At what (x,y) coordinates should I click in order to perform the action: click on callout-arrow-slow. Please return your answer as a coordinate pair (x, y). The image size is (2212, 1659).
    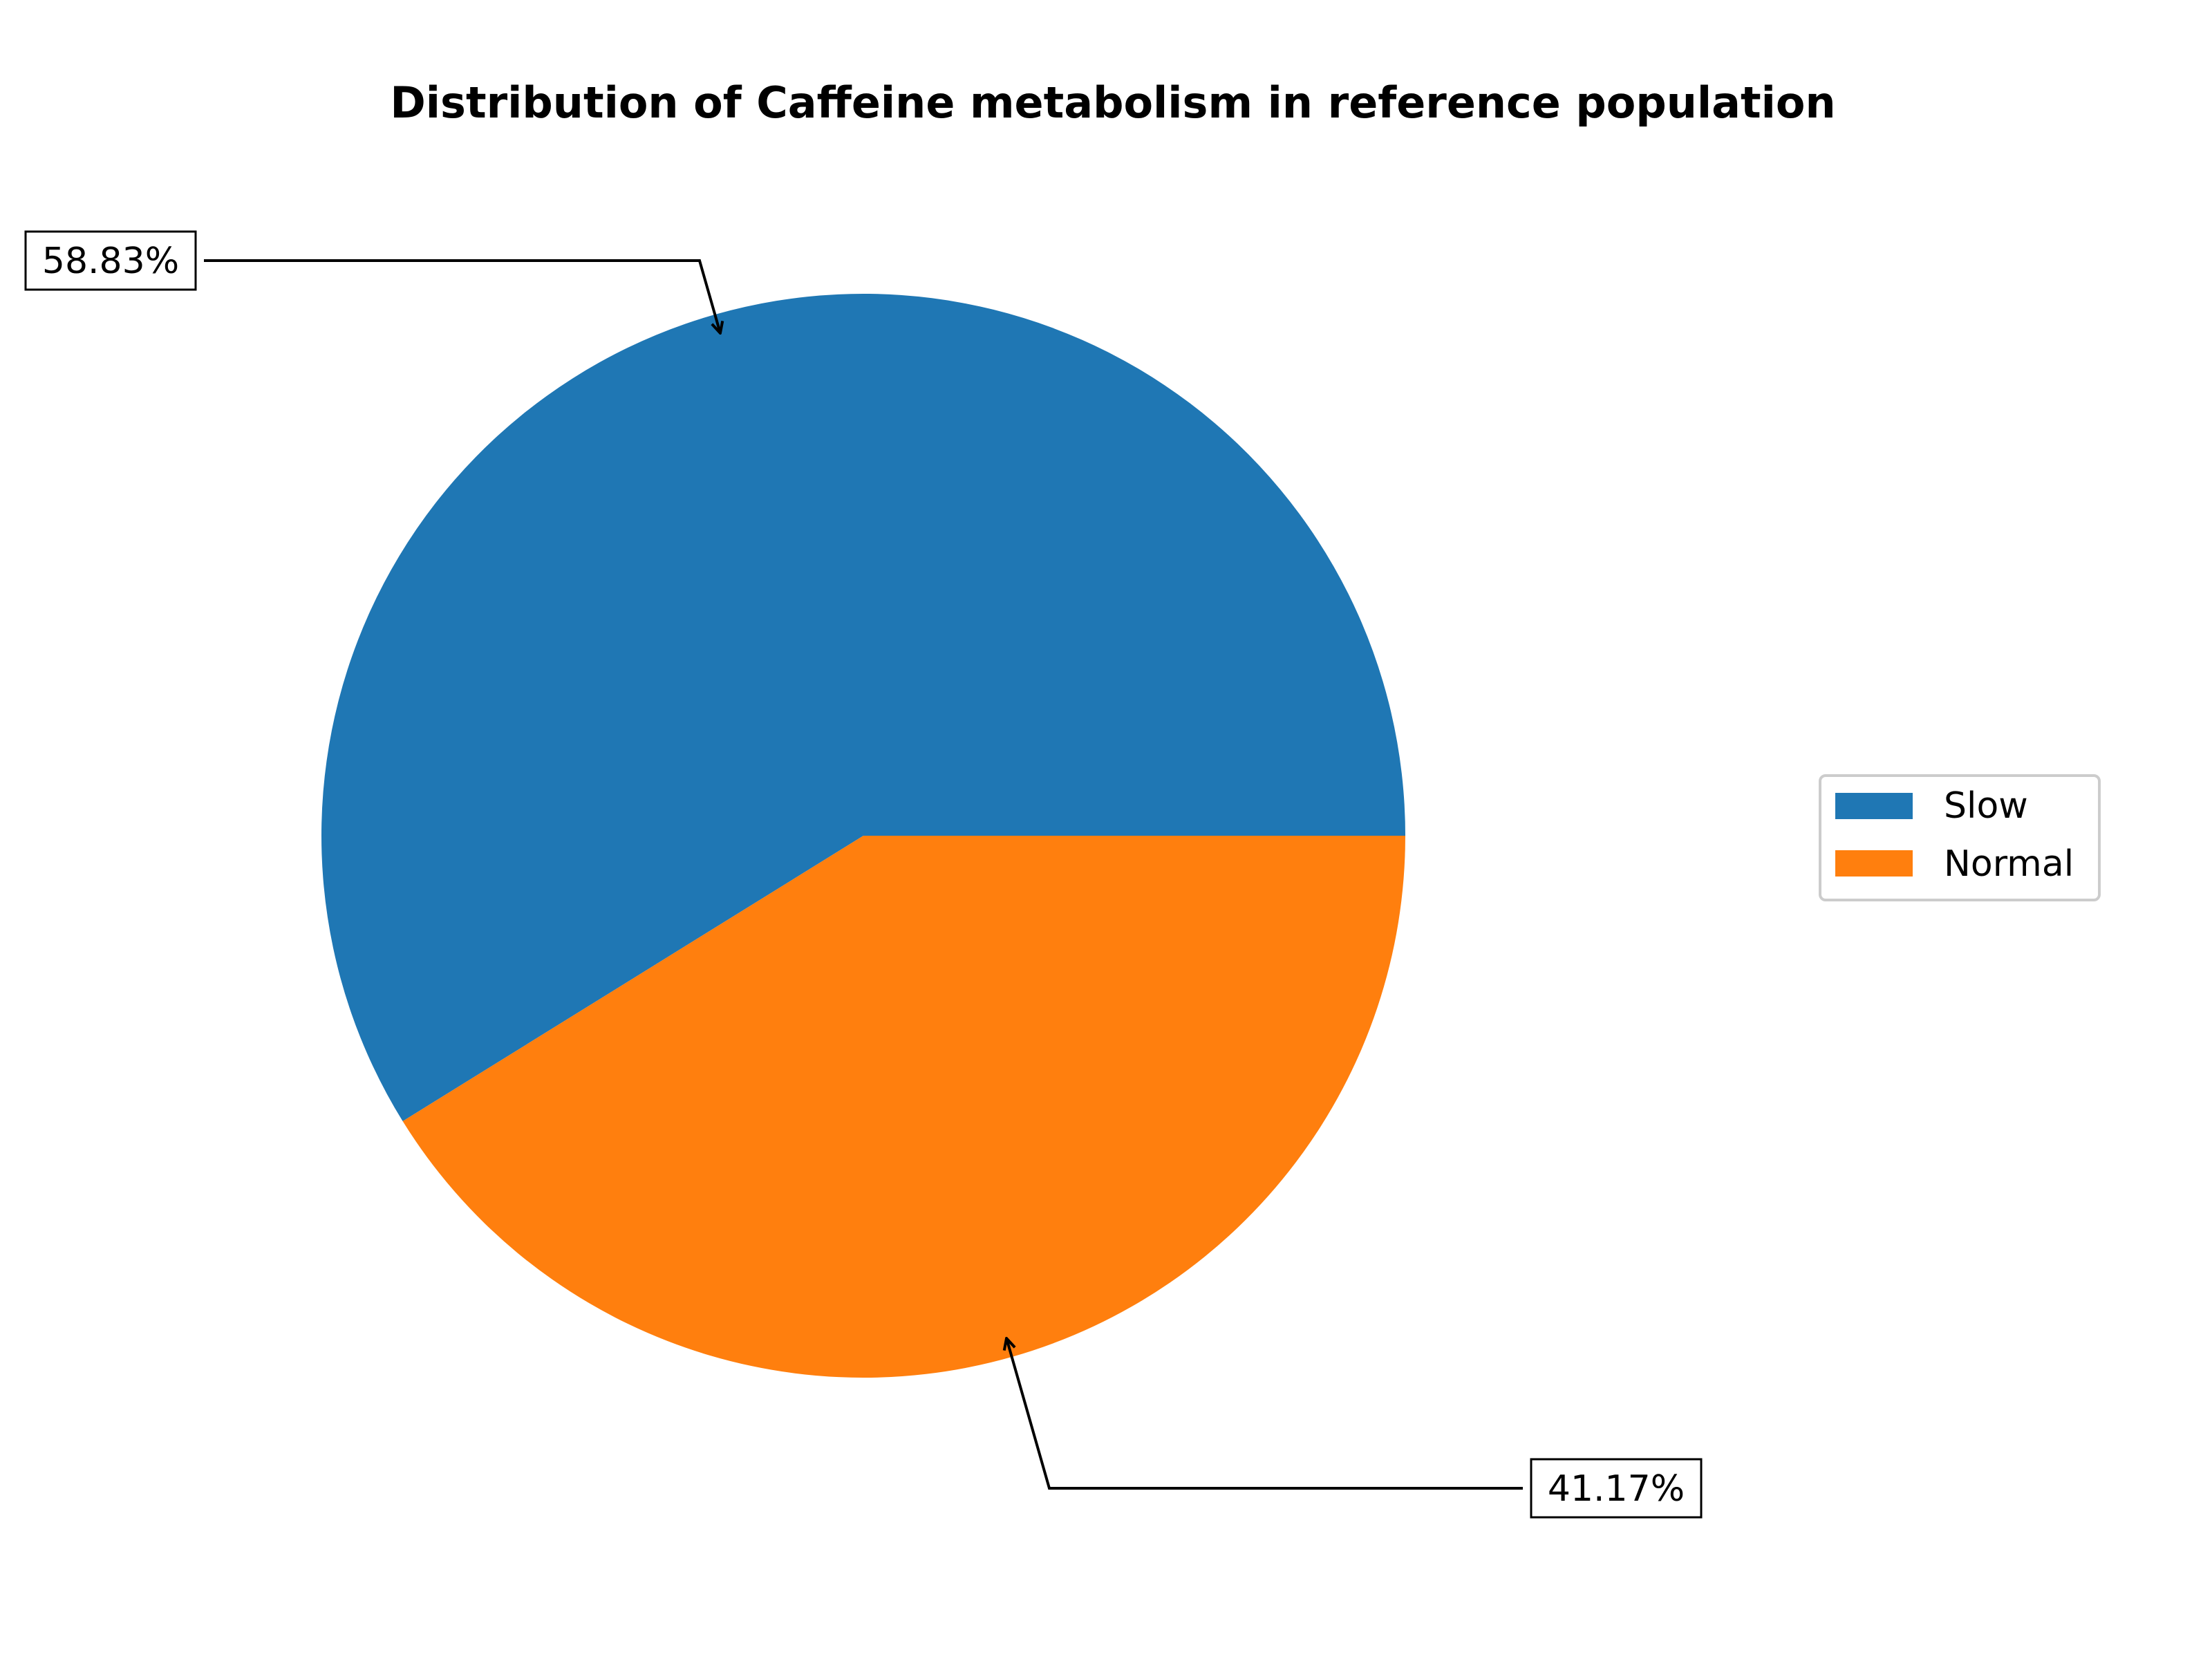
    Looking at the image, I should click on (462, 296).